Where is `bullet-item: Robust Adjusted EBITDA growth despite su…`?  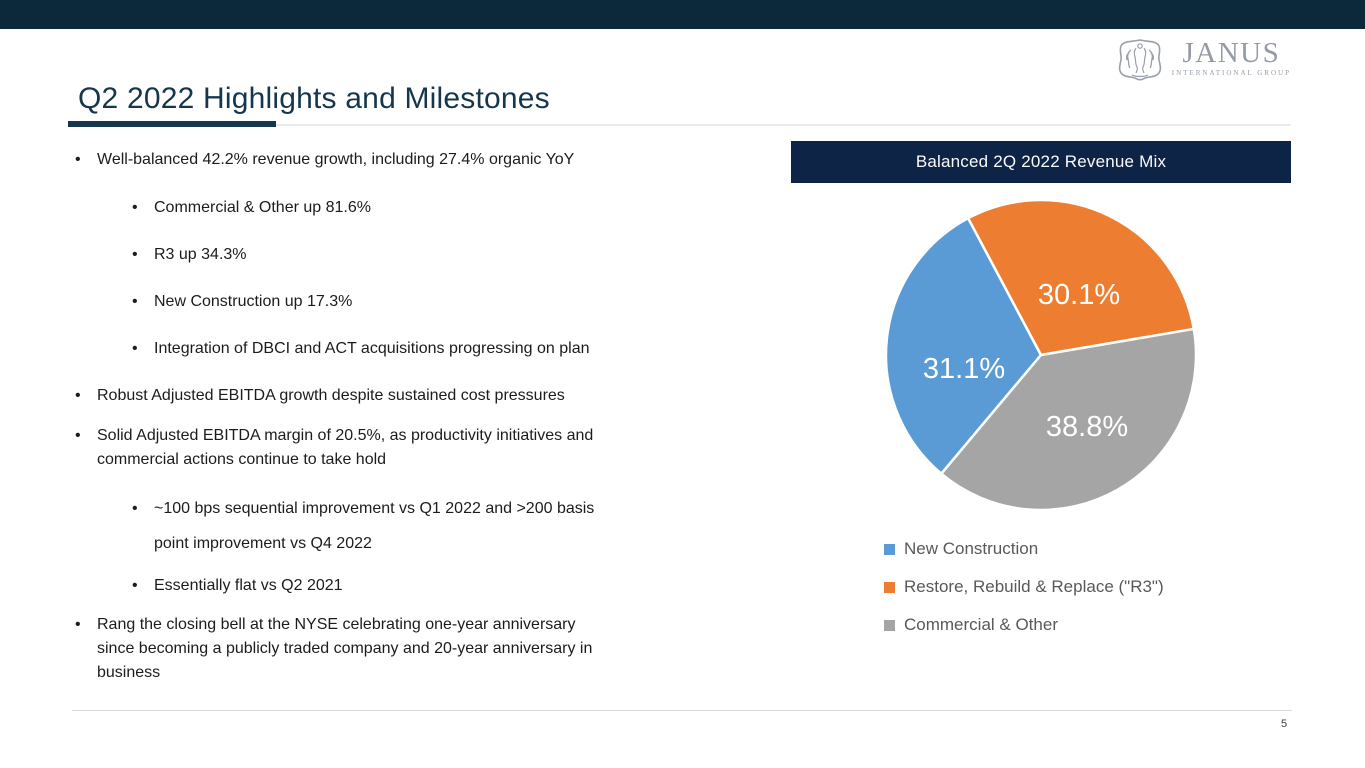
bullet-item: Robust Adjusted EBITDA growth despite su… is located at coordinates (320, 396).